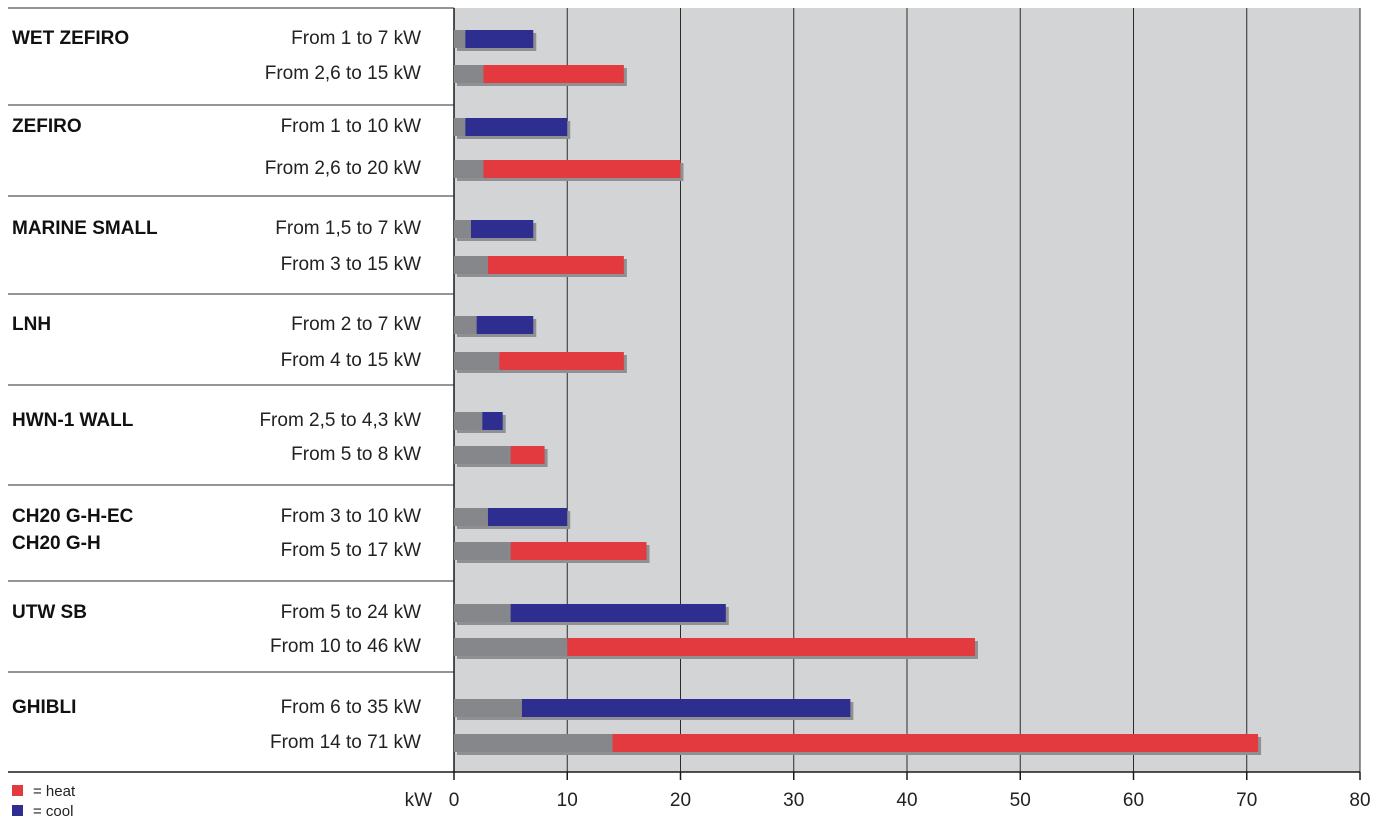 This screenshot has width=1391, height=825. I want to click on x-tick-label: 10, so click(567, 800).